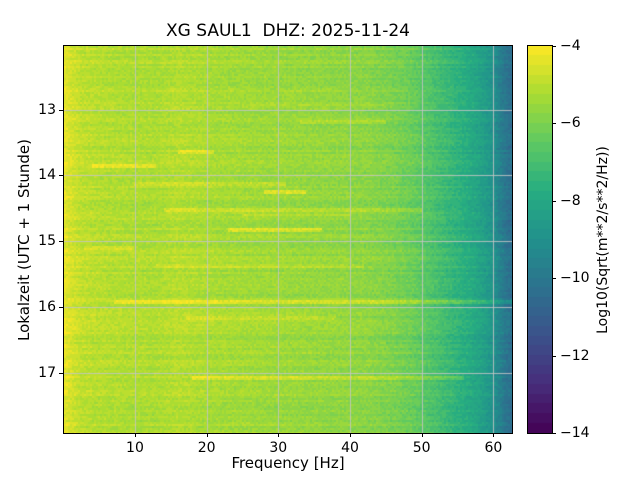 The height and width of the screenshot is (480, 640). What do you see at coordinates (540, 239) in the screenshot?
I see `colorbar` at bounding box center [540, 239].